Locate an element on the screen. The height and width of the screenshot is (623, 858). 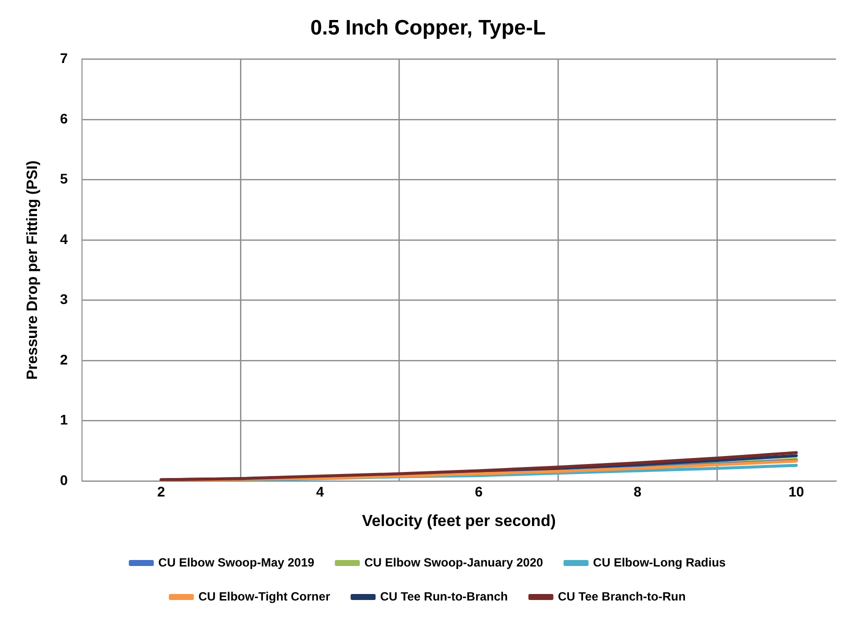
y-tick-label: 3 is located at coordinates (64, 299).